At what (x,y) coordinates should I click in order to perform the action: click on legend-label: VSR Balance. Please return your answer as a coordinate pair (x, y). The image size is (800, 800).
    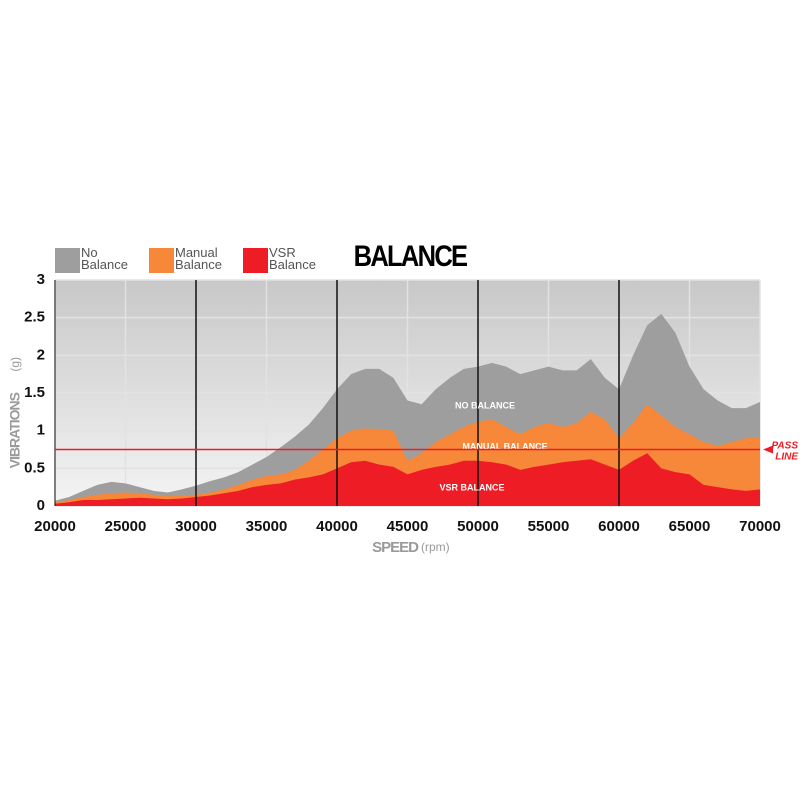
    Looking at the image, I should click on (292, 258).